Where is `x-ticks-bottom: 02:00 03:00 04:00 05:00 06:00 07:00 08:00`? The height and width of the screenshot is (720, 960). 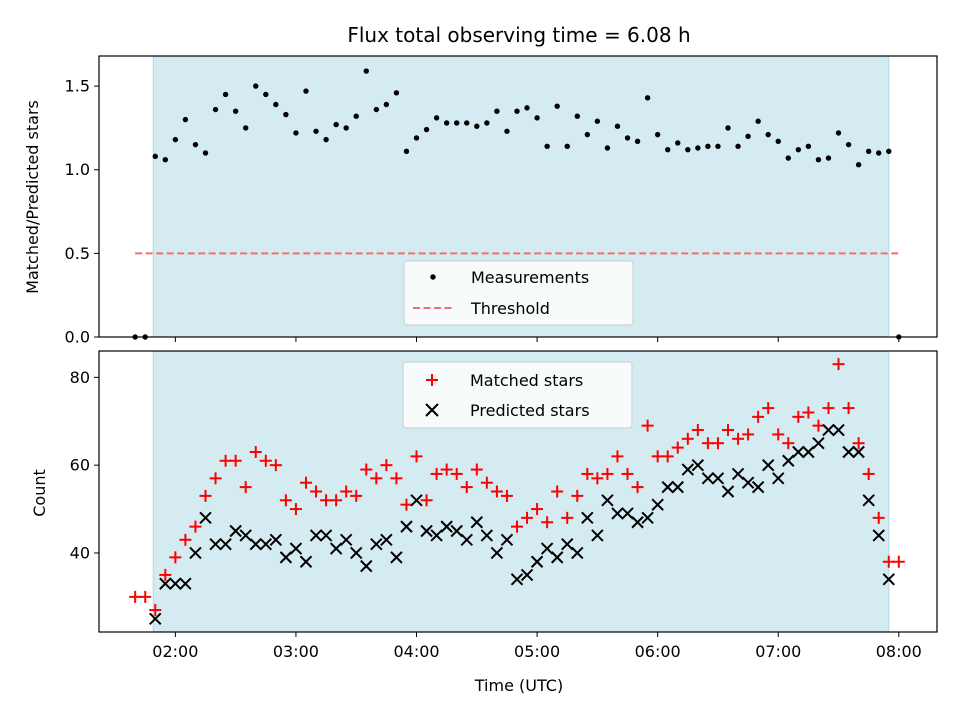 x-ticks-bottom: 02:00 03:00 04:00 05:00 06:00 07:00 08:00 is located at coordinates (537, 646).